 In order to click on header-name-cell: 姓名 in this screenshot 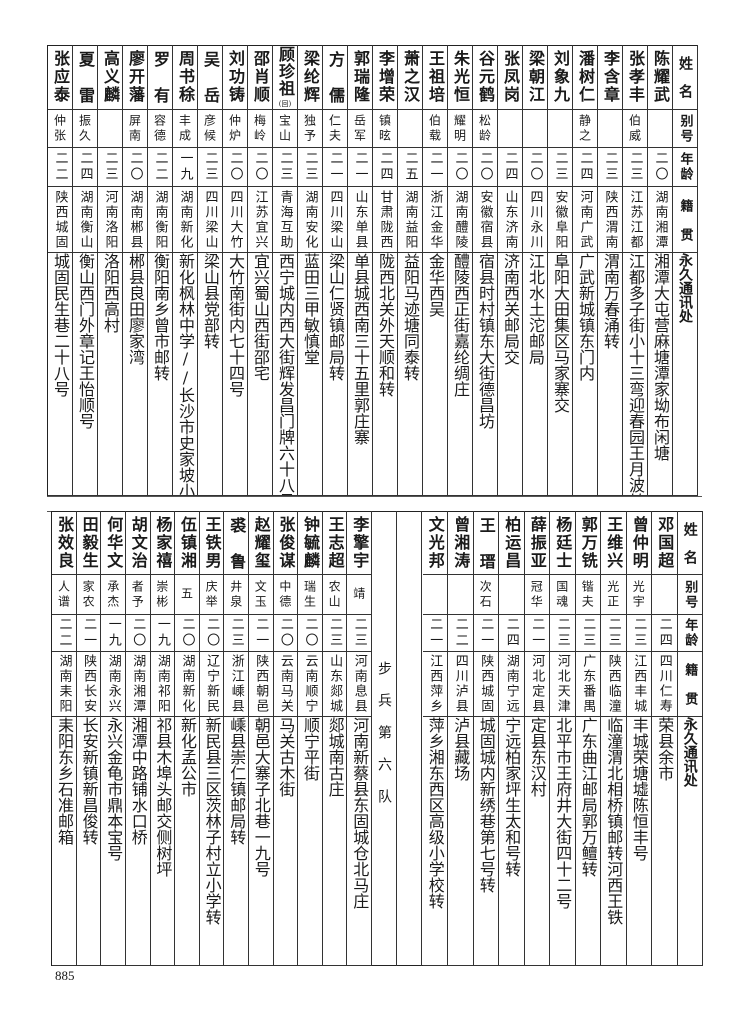, I will do `click(685, 77)`.